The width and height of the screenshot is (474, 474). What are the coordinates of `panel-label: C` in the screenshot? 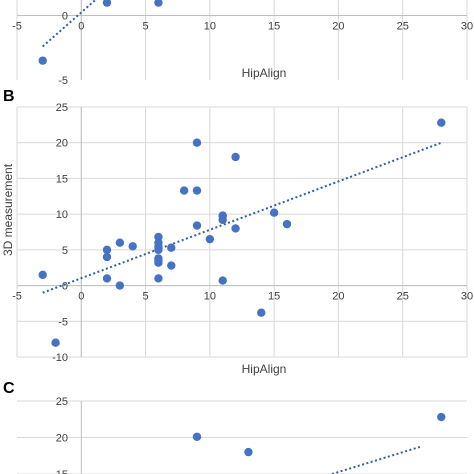 It's located at (9, 388).